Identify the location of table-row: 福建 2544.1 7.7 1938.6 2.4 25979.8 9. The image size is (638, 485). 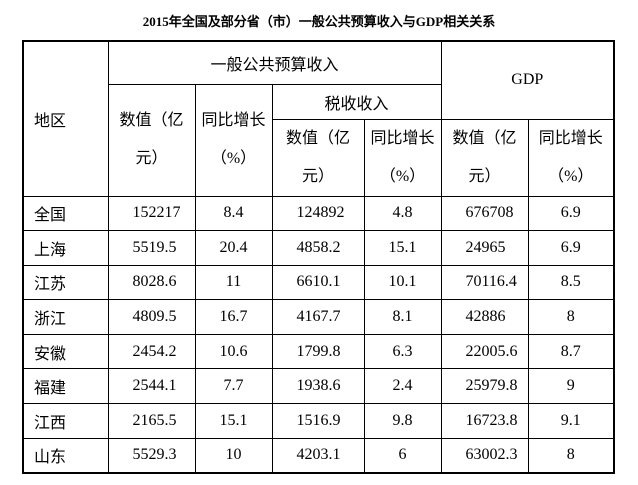
(318, 386).